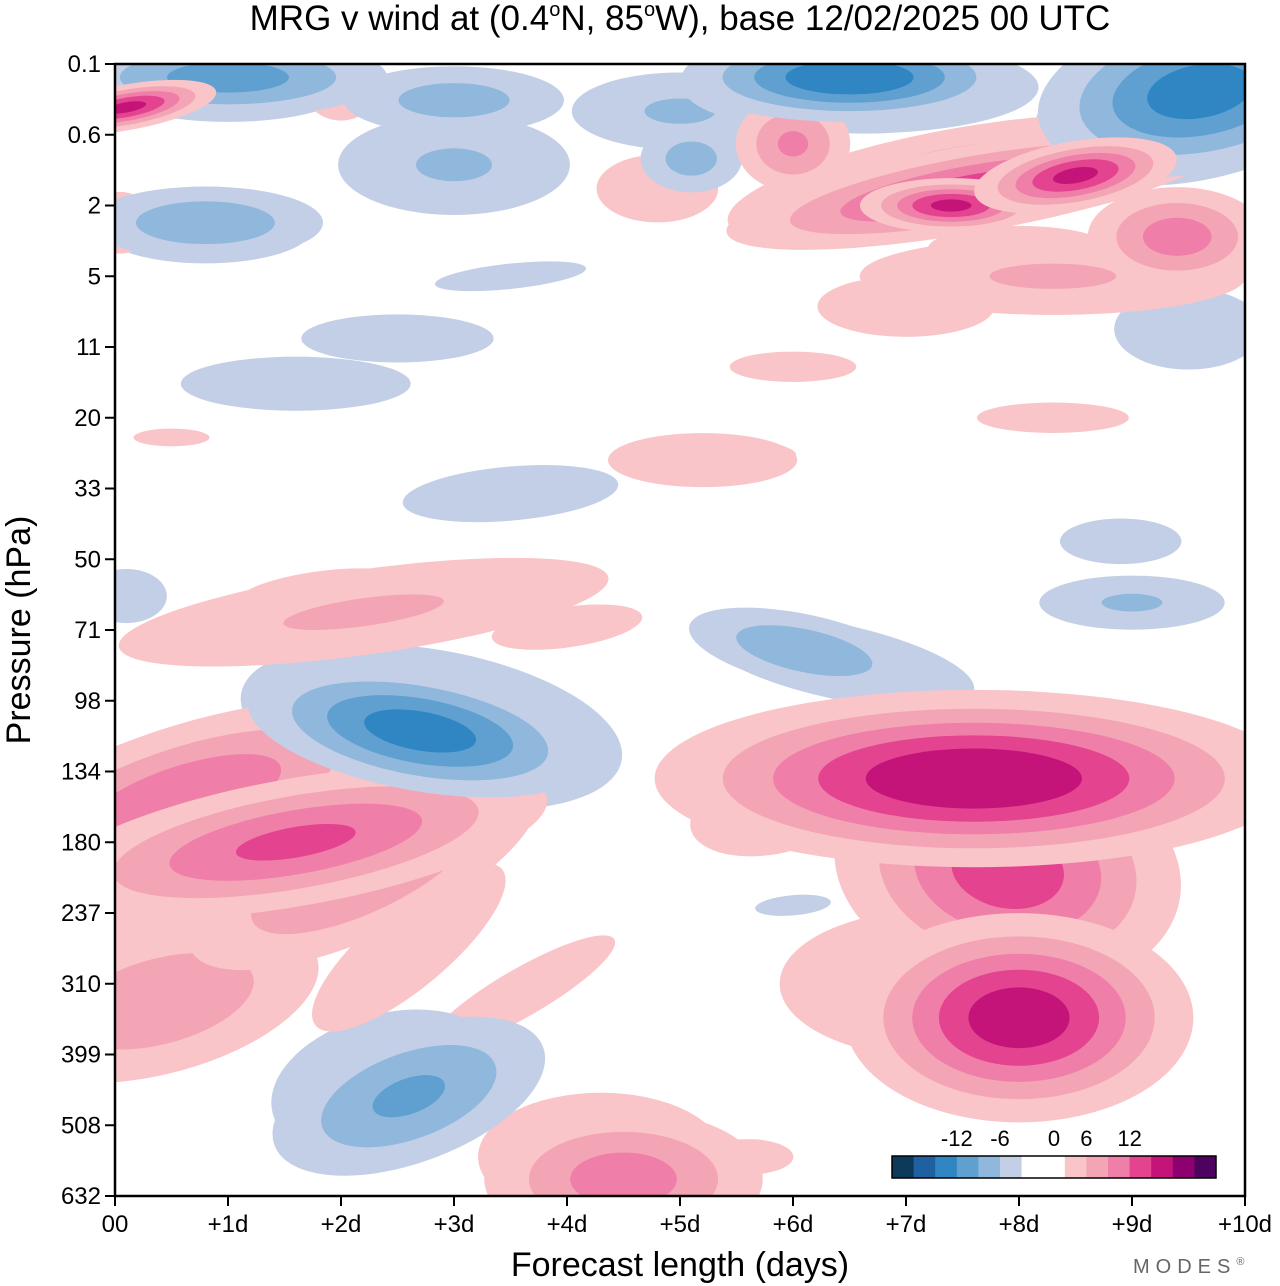 This screenshot has width=1280, height=1286. I want to click on brand-logo: MODES®, so click(1188, 1267).